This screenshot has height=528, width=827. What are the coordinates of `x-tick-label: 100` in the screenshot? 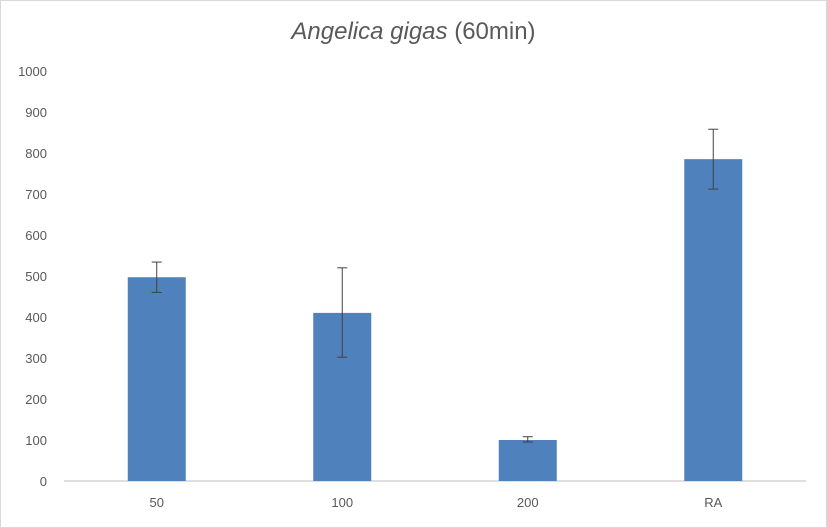 It's located at (342, 502).